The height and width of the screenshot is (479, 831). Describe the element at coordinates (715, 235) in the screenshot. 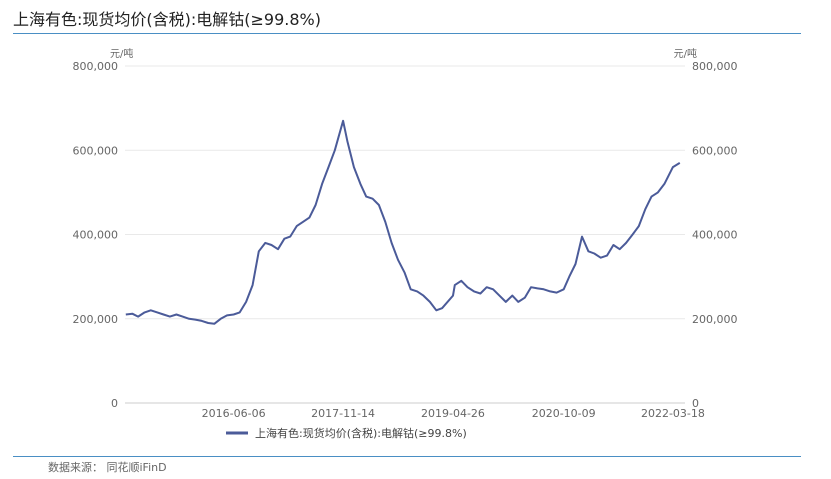

I see `y-tick-label-right: 400,000` at that location.